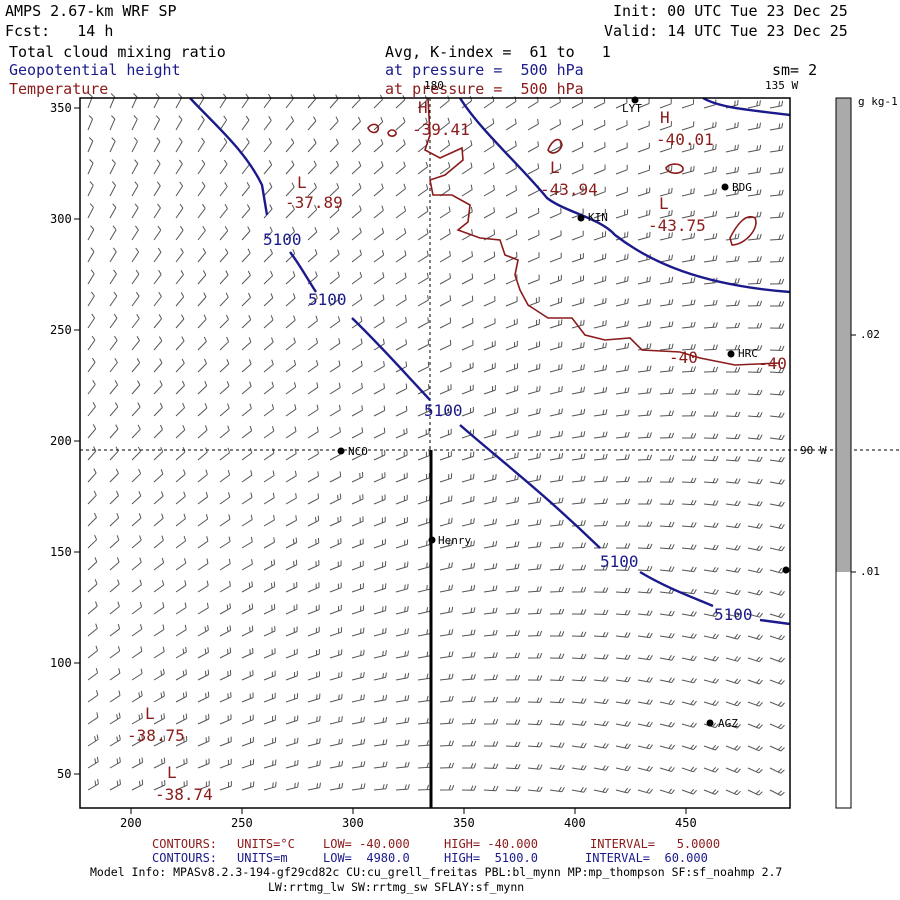 This screenshot has height=900, width=900. I want to click on footer-contours1-interval: INTERVAL= 5.0000, so click(655, 844).